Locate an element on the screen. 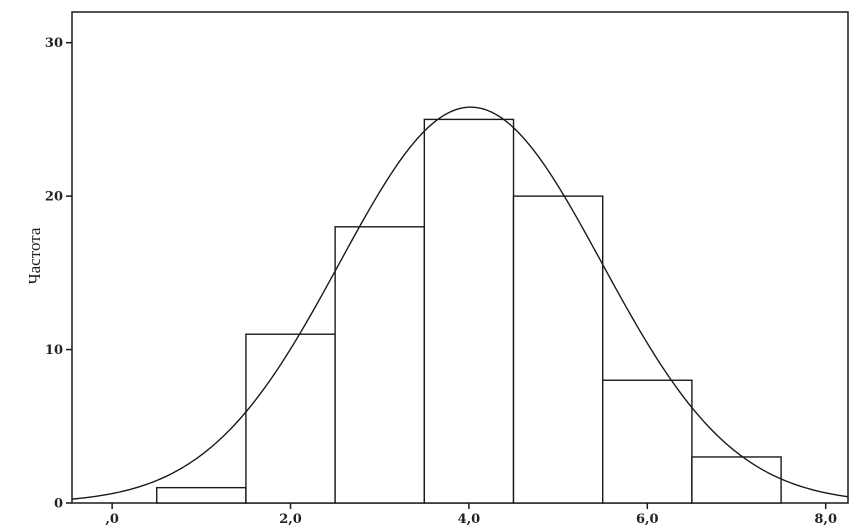 The image size is (857, 526). x-tick-label: 2,0 is located at coordinates (290, 519).